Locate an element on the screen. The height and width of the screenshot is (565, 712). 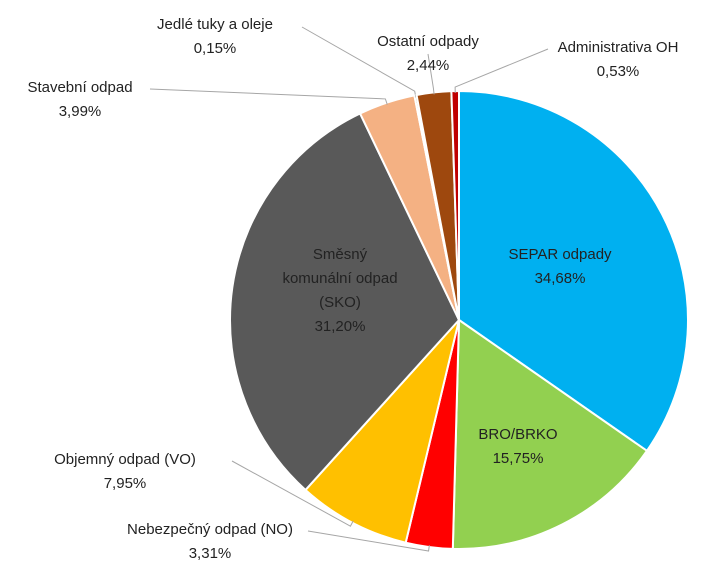
slice-label: Objemný odpad (VO) 7,95% is located at coordinates (125, 472).